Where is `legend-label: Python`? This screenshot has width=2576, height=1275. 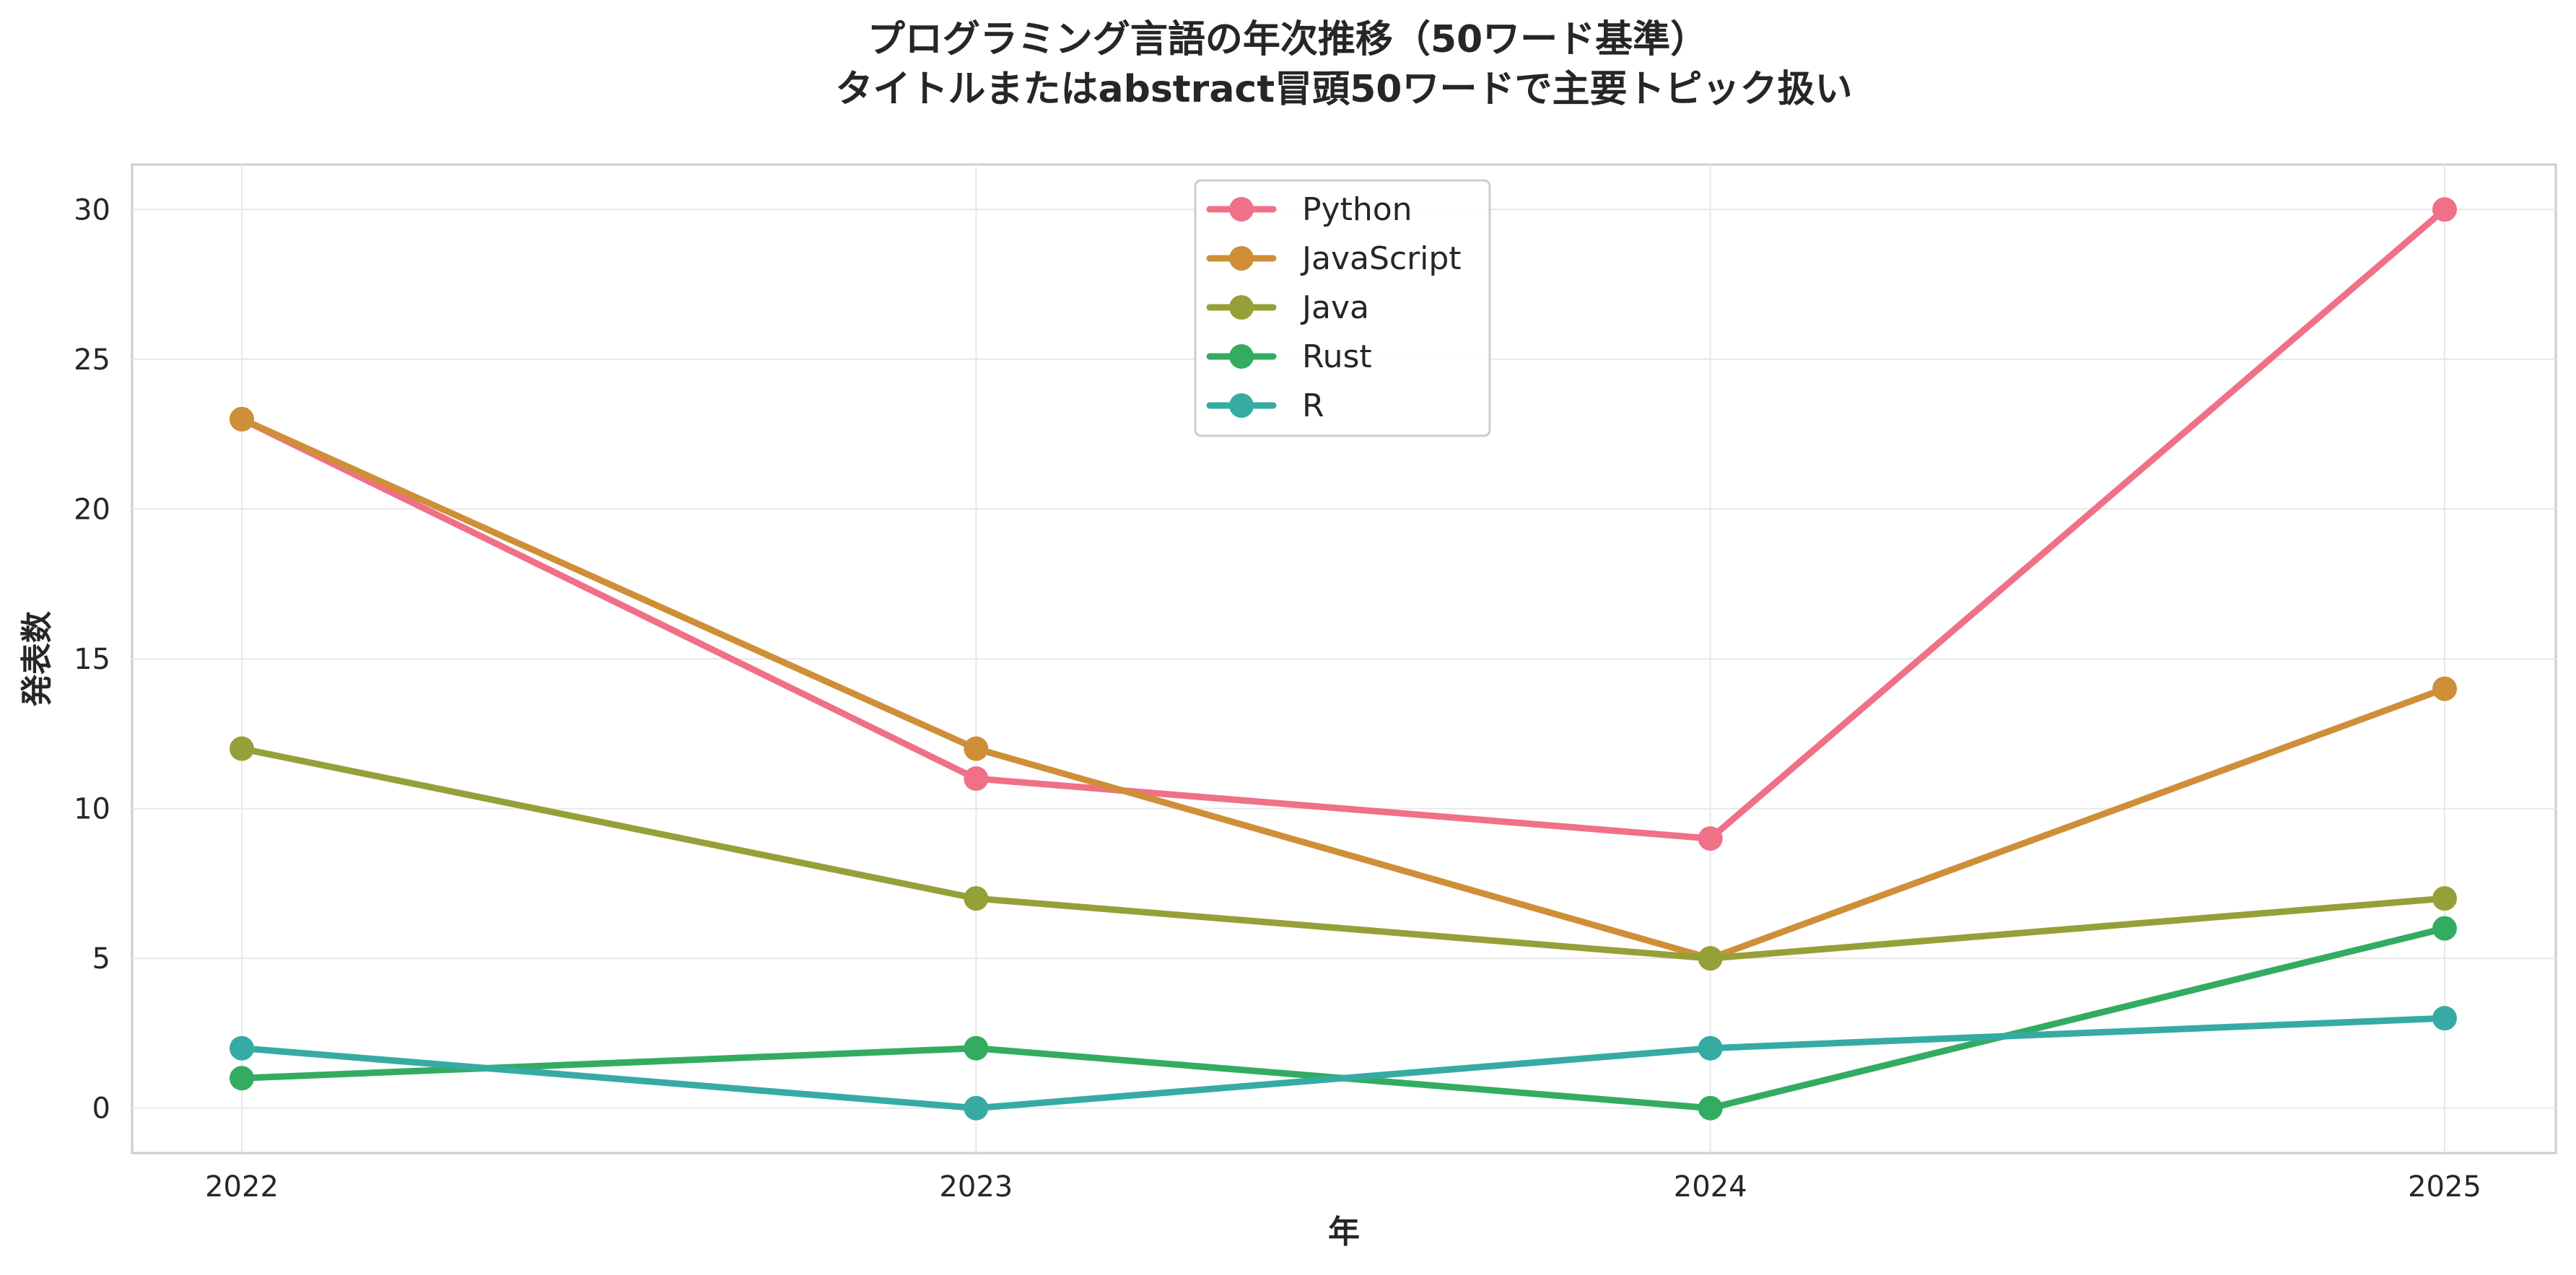
legend-label: Python is located at coordinates (1357, 210).